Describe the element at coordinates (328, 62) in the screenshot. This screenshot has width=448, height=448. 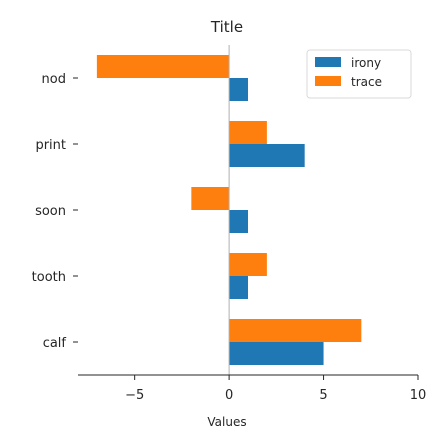
I see `legend-swatch-irony` at that location.